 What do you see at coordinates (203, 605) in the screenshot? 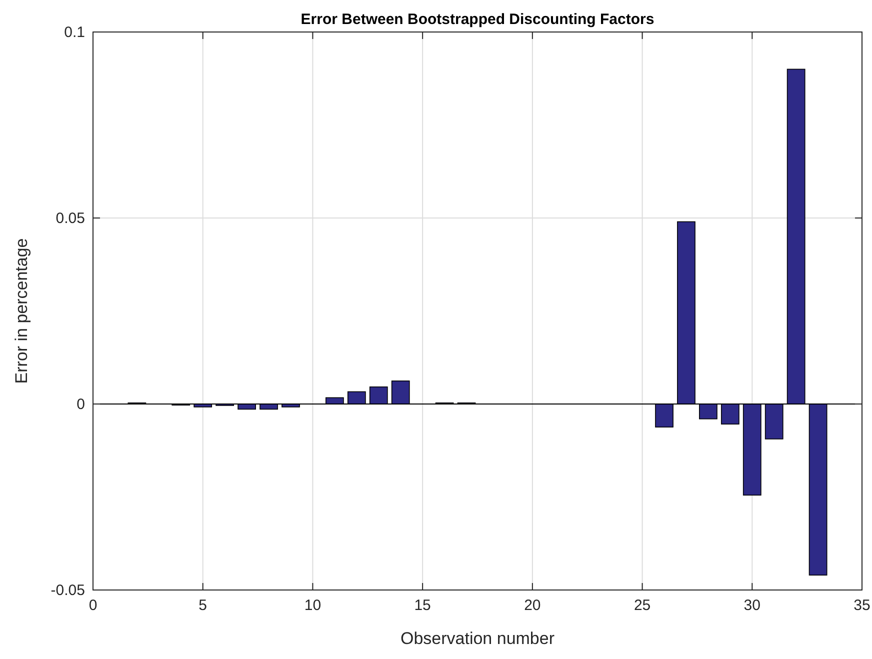
I see `x-tick-label: 5` at bounding box center [203, 605].